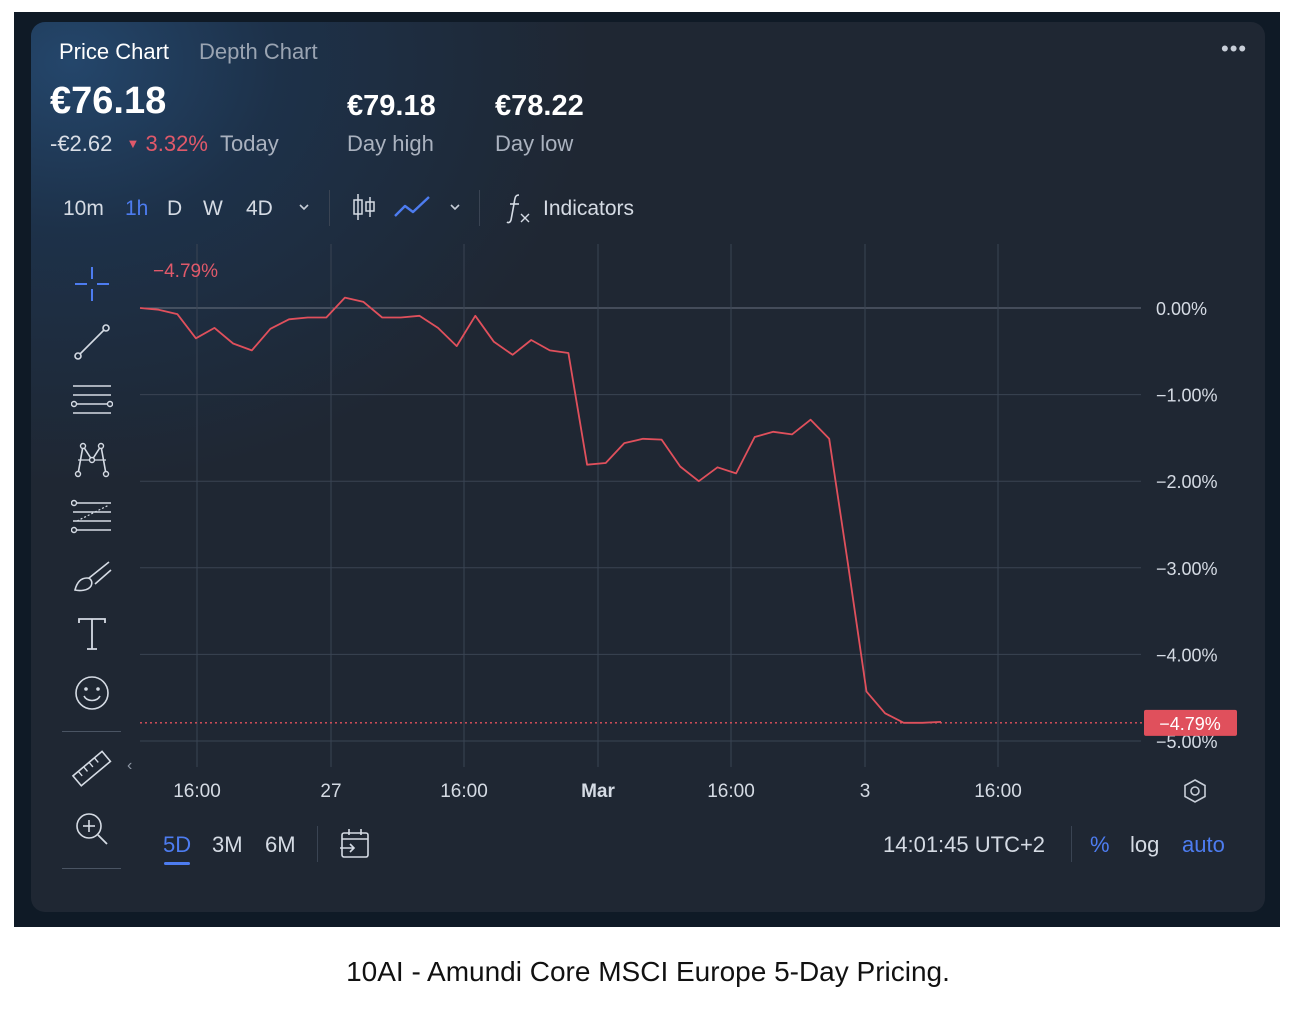 Image resolution: width=1296 pixels, height=1026 pixels. I want to click on x-tick-label: Mar, so click(598, 791).